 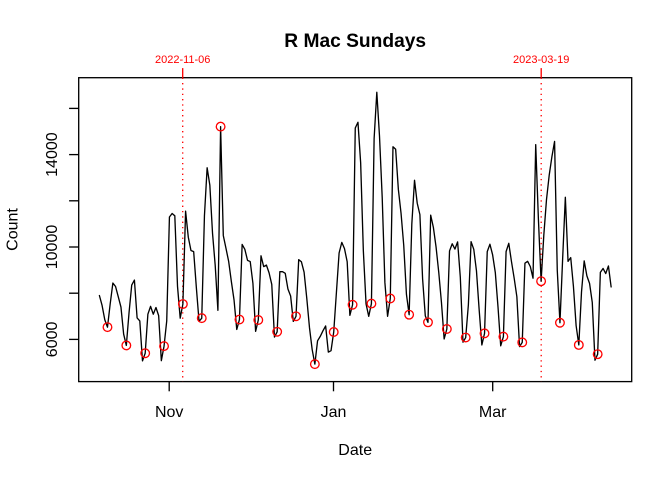 I want to click on svg-text: Mar, so click(x=493, y=412).